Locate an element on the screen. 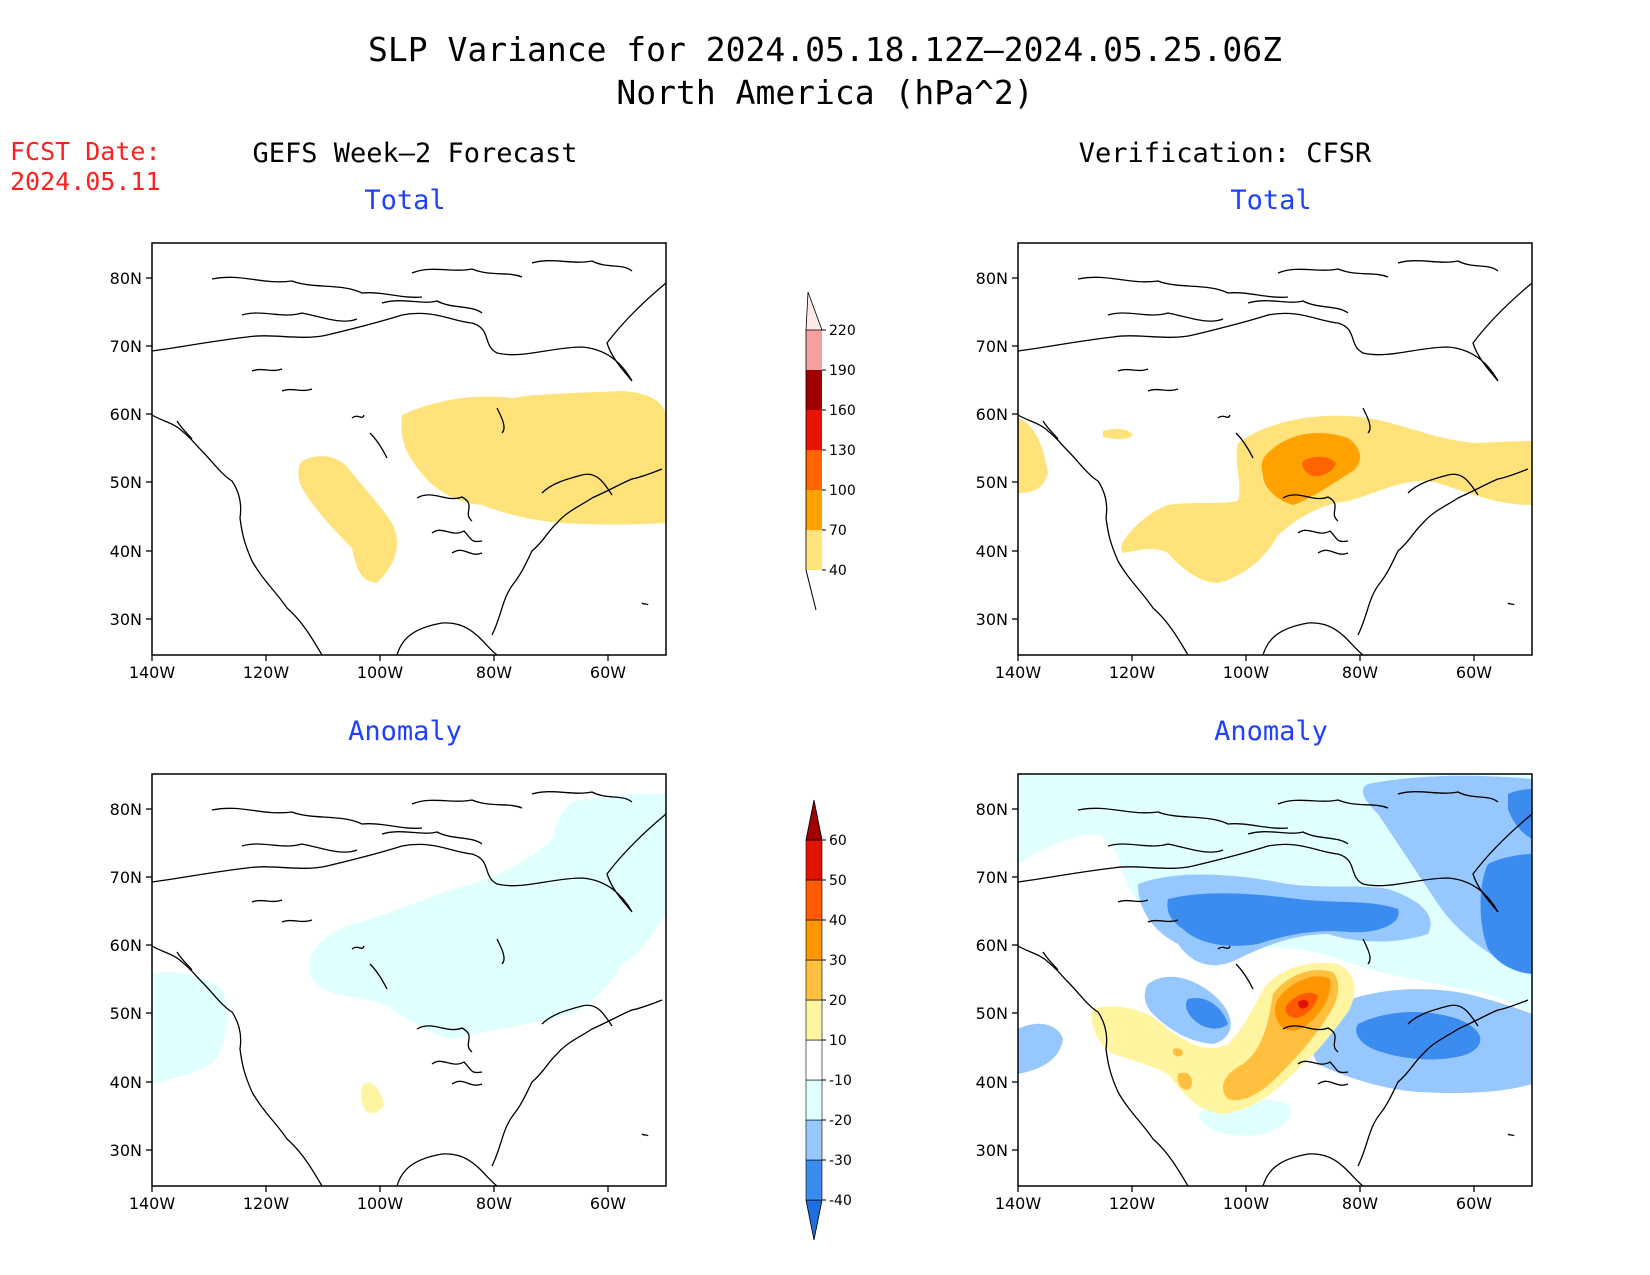  panel-title-forecast-total: Total is located at coordinates (405, 200).